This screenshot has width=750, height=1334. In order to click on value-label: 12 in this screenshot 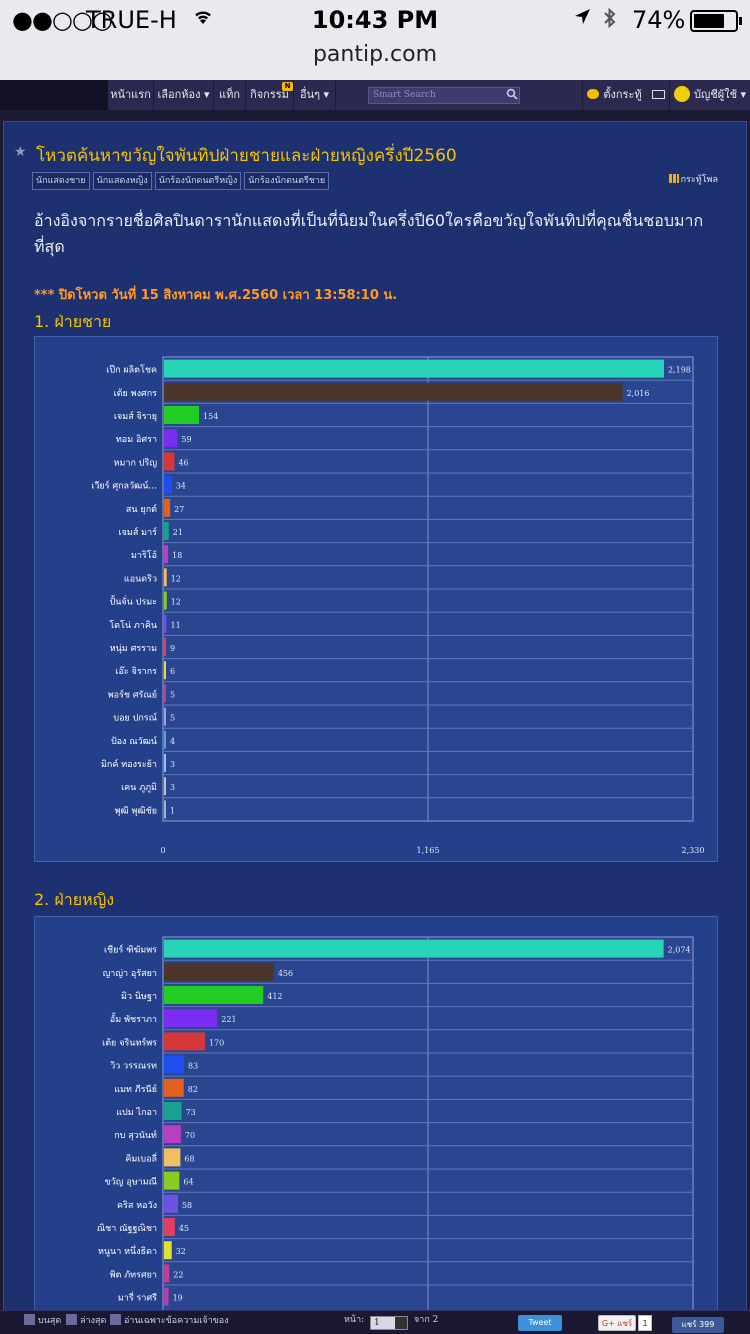, I will do `click(176, 602)`.